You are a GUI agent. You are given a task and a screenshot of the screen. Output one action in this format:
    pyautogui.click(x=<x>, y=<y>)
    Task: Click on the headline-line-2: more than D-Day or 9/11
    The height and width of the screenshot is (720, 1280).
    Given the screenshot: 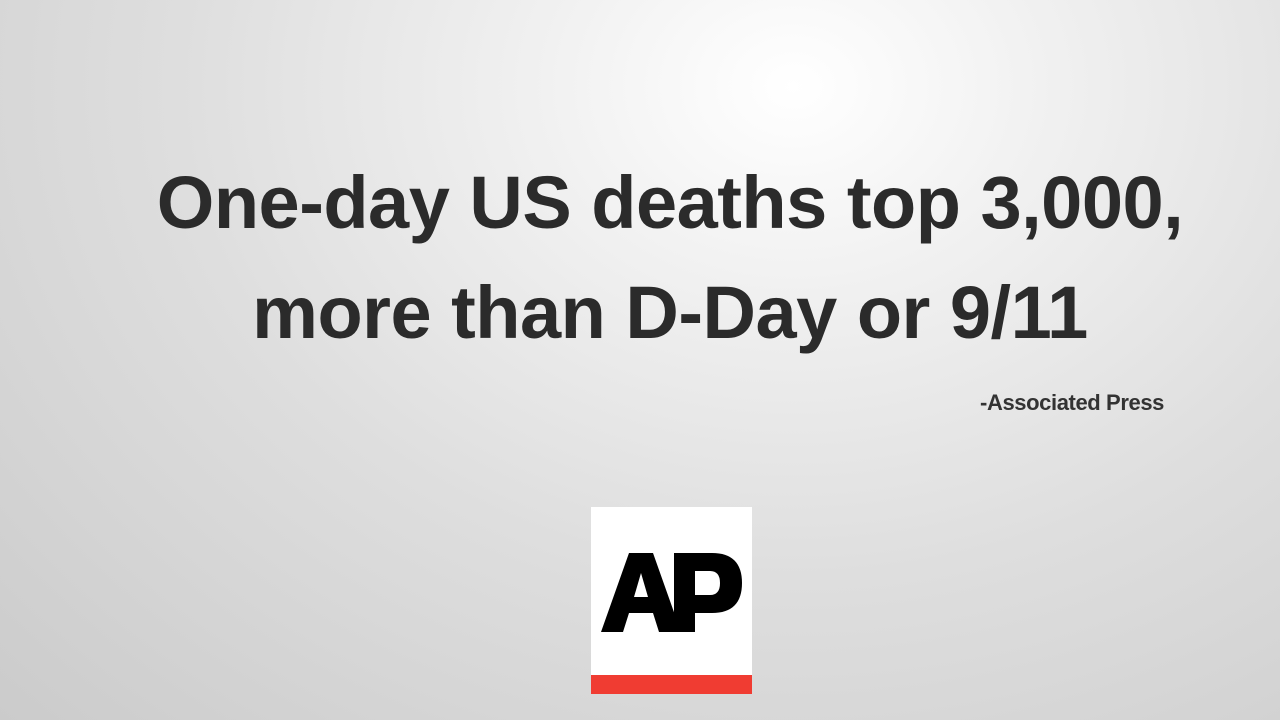 What is the action you would take?
    pyautogui.click(x=670, y=312)
    